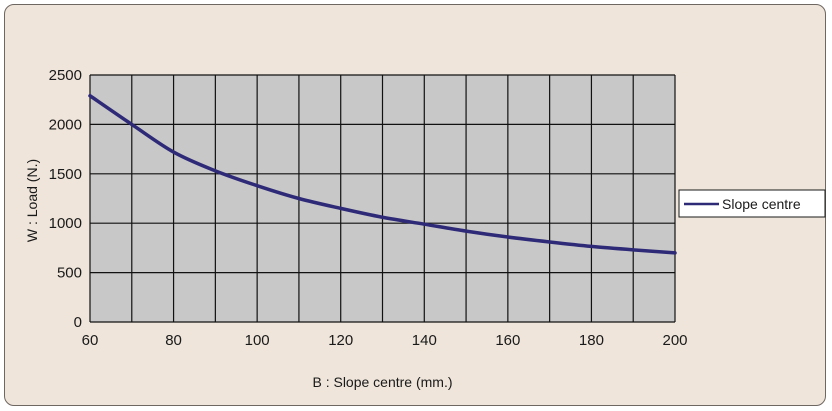 The width and height of the screenshot is (832, 411). I want to click on y-tick-label: 1500, so click(65, 174).